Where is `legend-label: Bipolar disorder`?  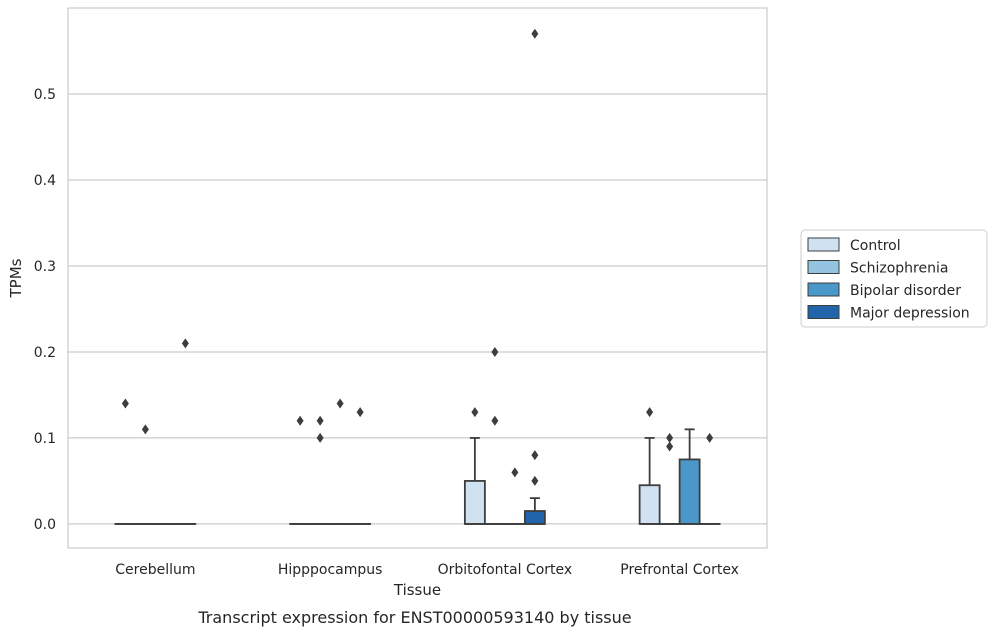
legend-label: Bipolar disorder is located at coordinates (905, 291).